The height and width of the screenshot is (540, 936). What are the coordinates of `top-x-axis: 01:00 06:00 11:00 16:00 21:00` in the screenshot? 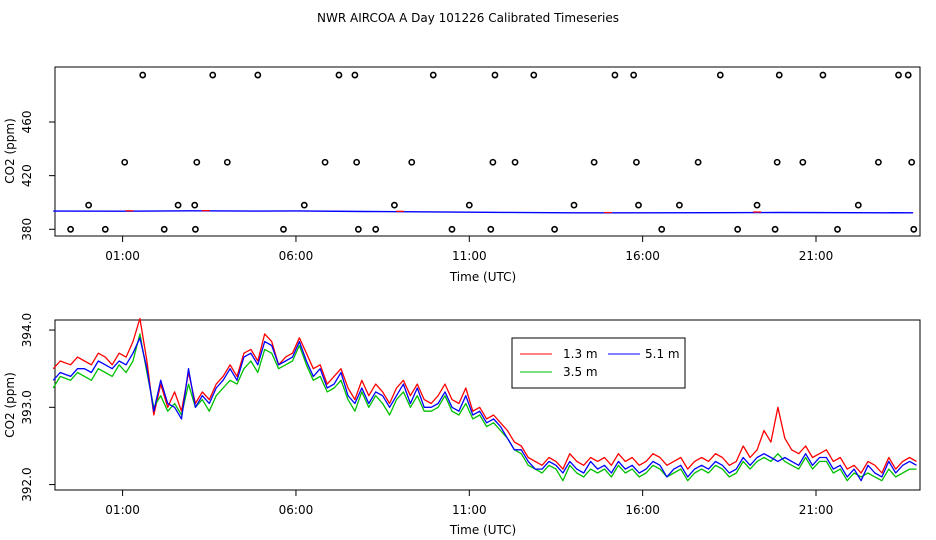 It's located at (469, 249).